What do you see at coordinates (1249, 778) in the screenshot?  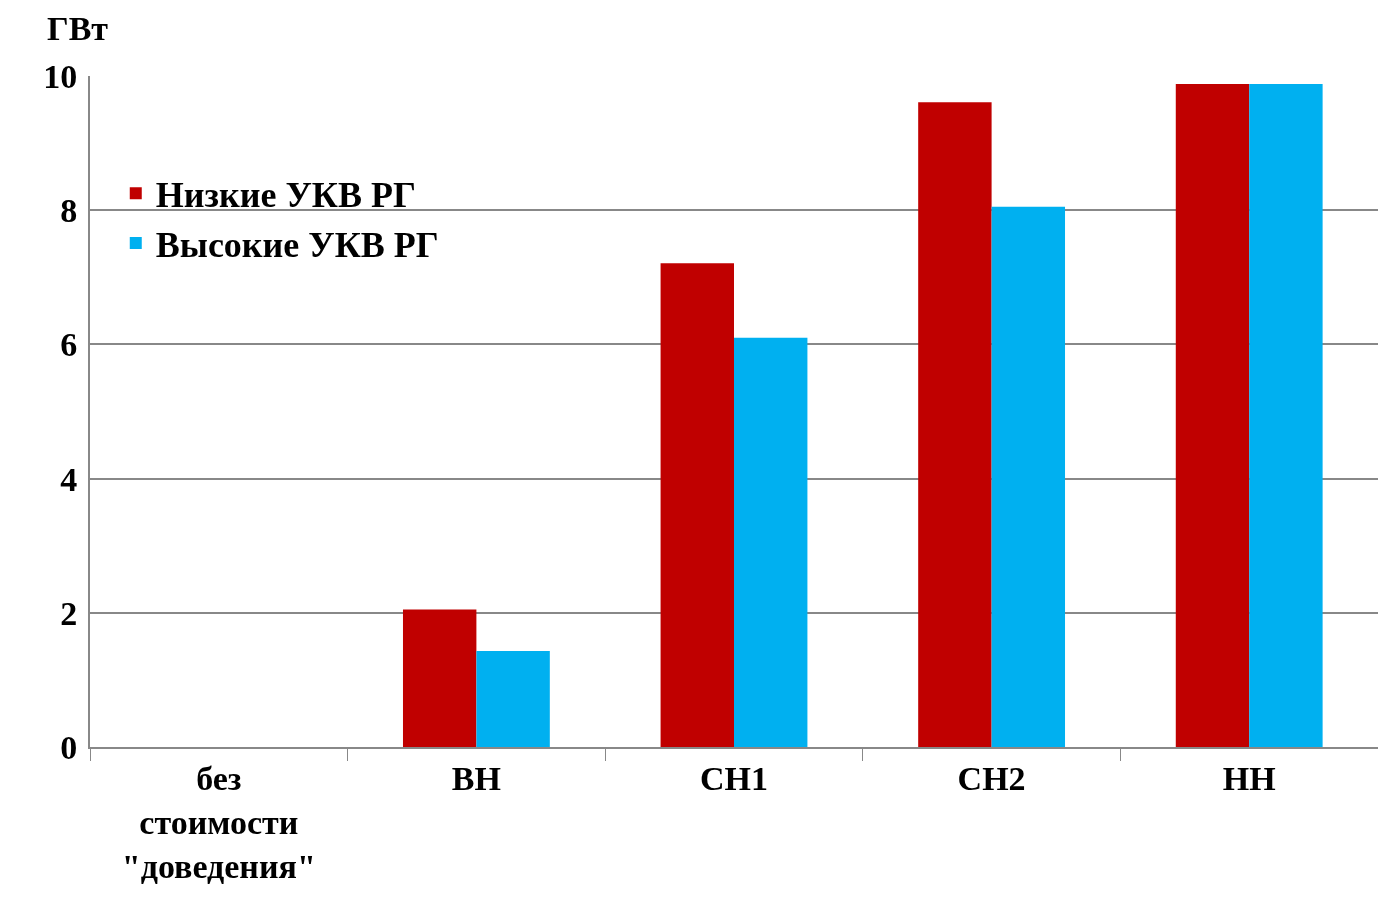 I see `x-tick-label: НН` at bounding box center [1249, 778].